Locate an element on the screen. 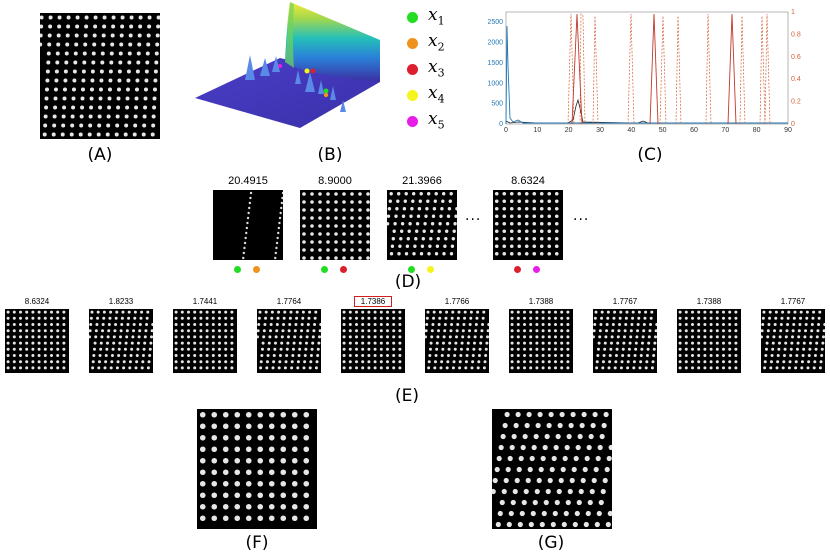 Image resolution: width=830 pixels, height=558 pixels. panel-d-score: 8.9000 is located at coordinates (335, 181).